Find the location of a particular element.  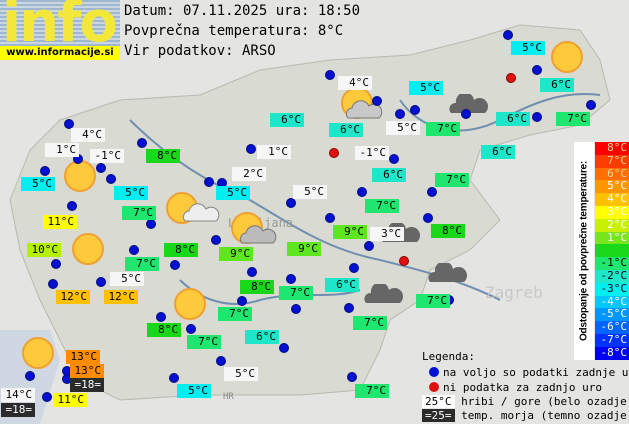

temperature-label: 4°C is located at coordinates (88, 135).